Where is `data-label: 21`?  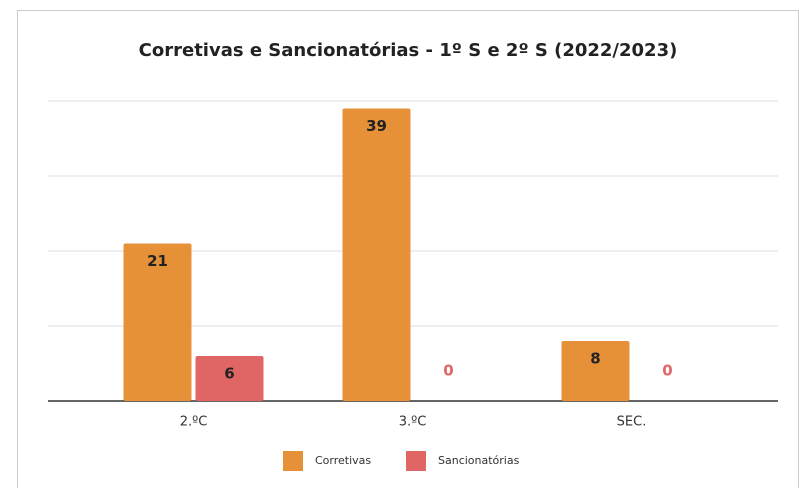 data-label: 21 is located at coordinates (157, 261).